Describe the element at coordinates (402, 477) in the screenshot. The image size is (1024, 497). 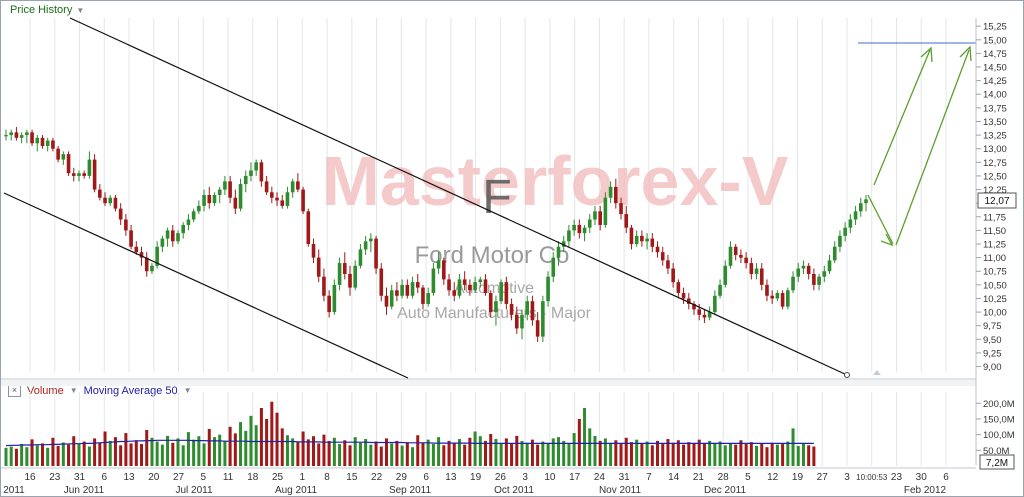
I see `day-tick-label: 29` at that location.